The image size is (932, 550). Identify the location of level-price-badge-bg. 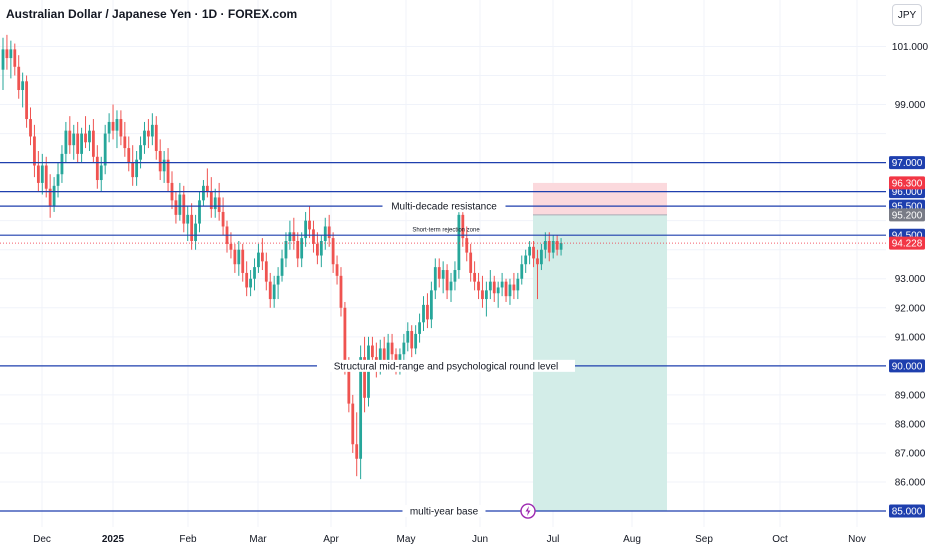
(907, 163).